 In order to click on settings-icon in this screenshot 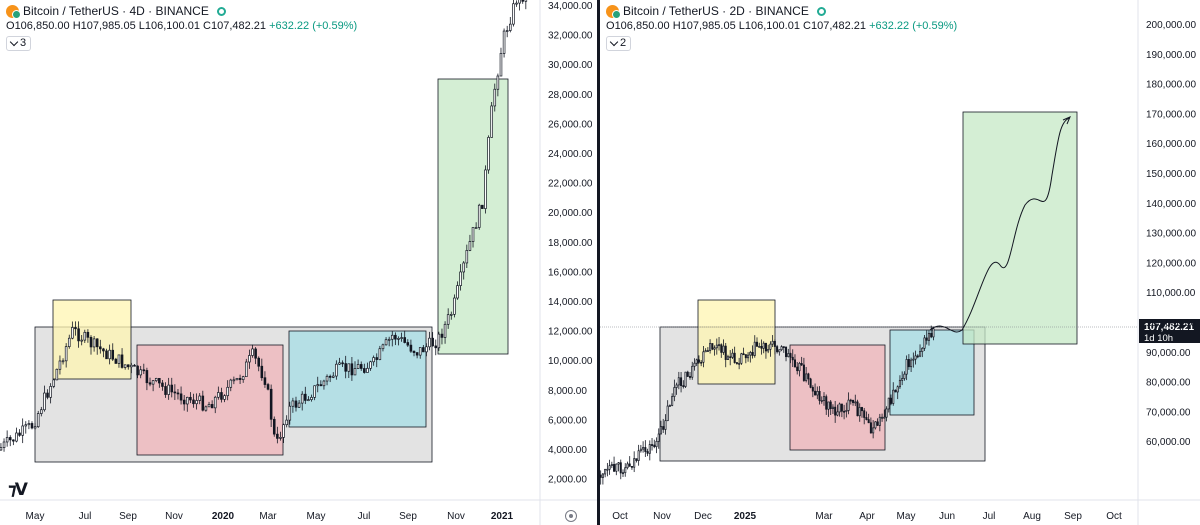, I will do `click(571, 516)`.